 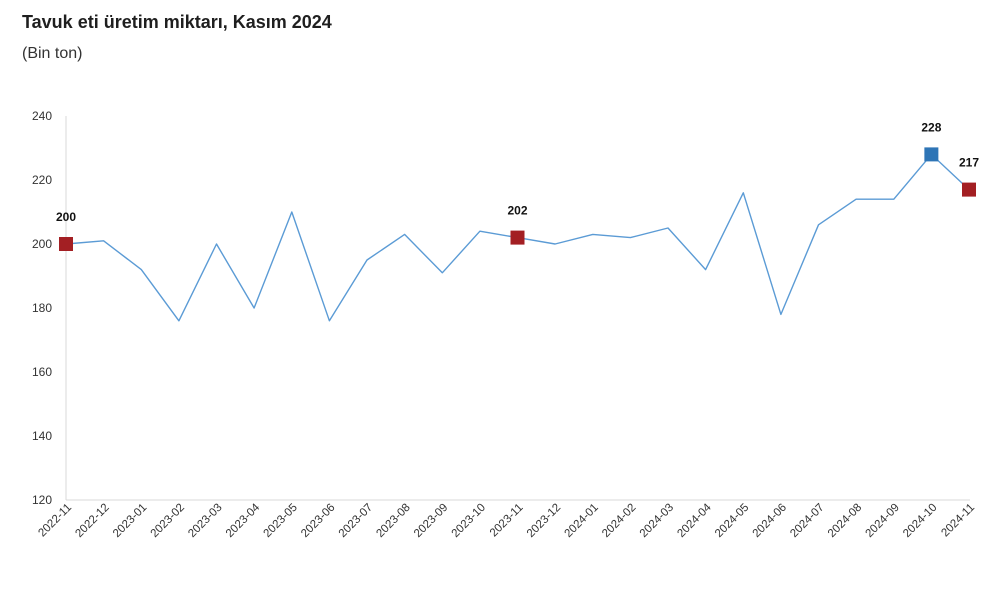 What do you see at coordinates (694, 520) in the screenshot?
I see `x-tick-label: 2024-04` at bounding box center [694, 520].